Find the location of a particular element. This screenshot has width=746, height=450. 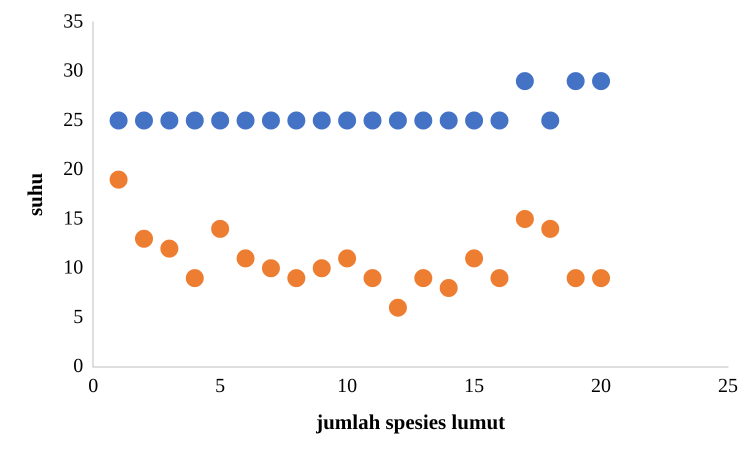

y-tick-label: 0 is located at coordinates (78, 366).